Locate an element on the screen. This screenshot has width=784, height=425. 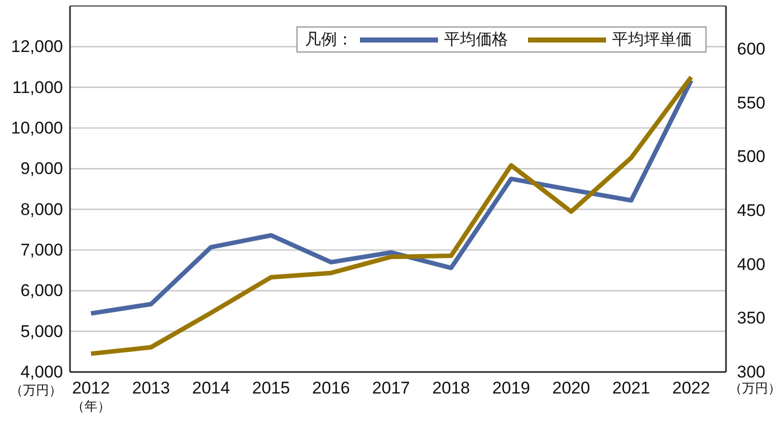
x-tick-label: 2019 is located at coordinates (511, 388).